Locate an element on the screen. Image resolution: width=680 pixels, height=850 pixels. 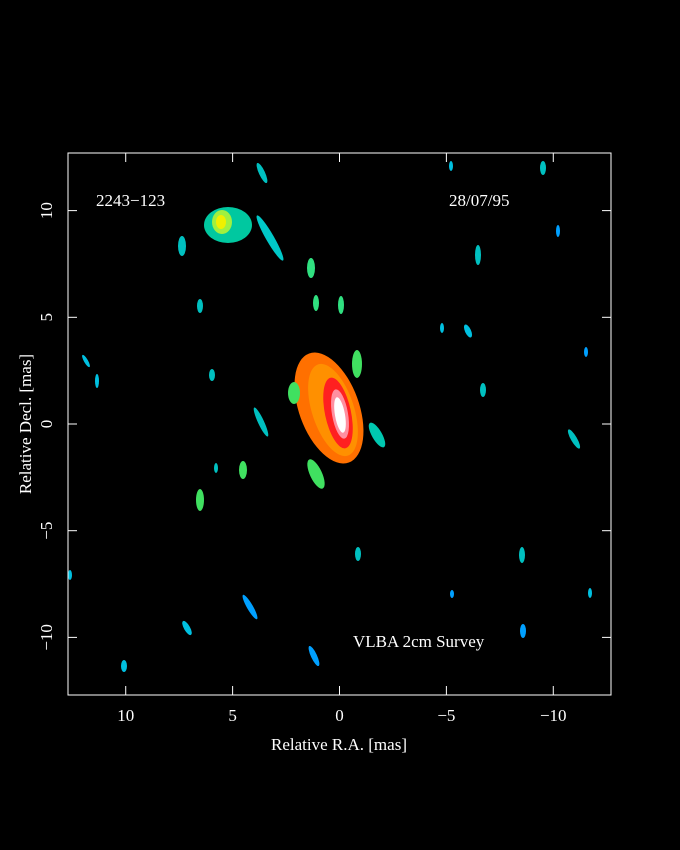
x-tick-label: 0 is located at coordinates (339, 715).